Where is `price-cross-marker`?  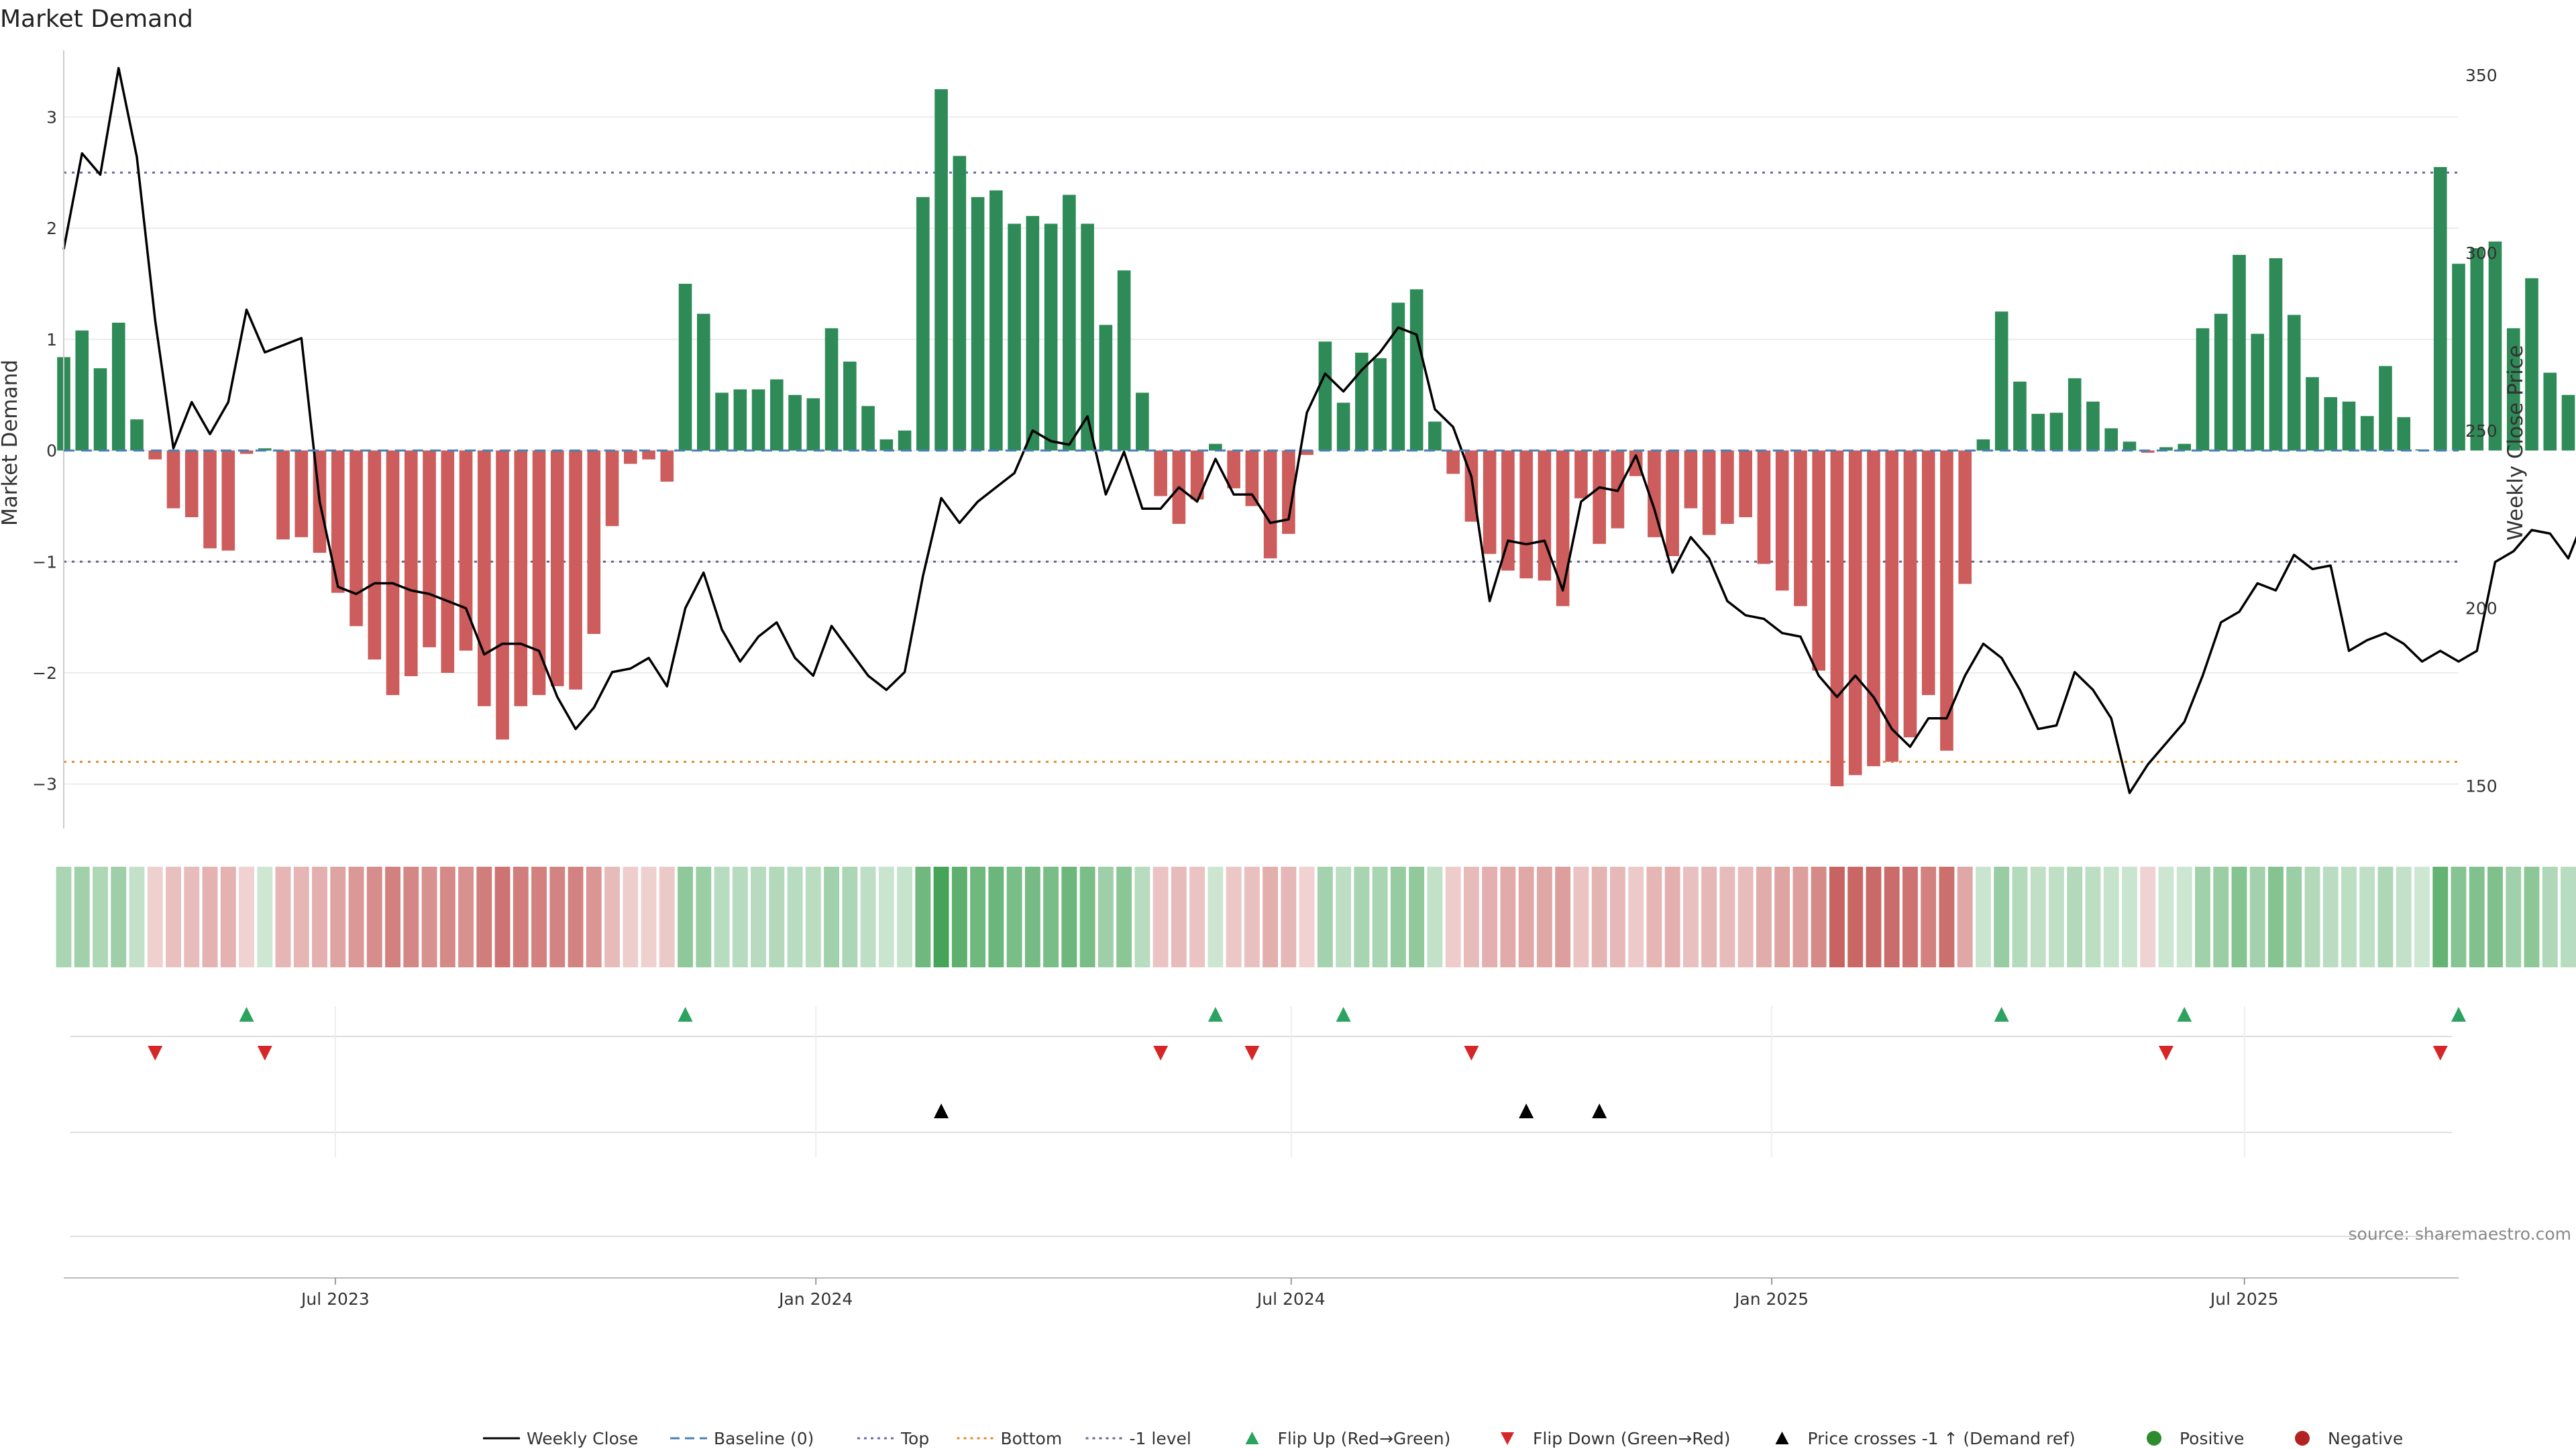
price-cross-marker is located at coordinates (1599, 1111).